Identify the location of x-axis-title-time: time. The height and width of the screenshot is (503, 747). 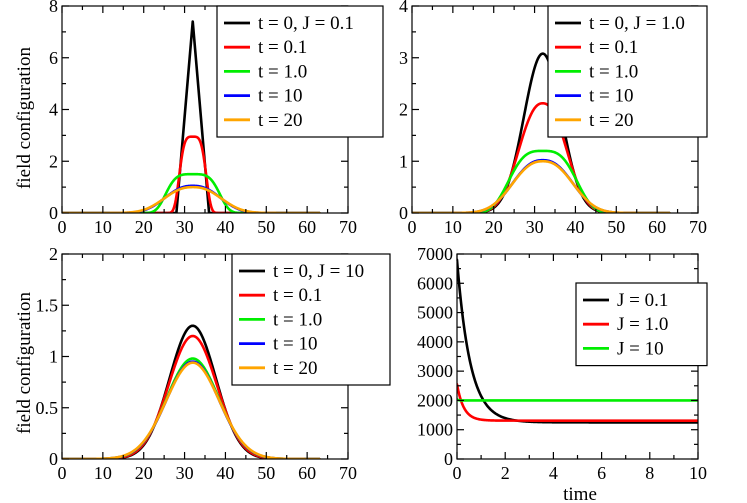
(580, 493).